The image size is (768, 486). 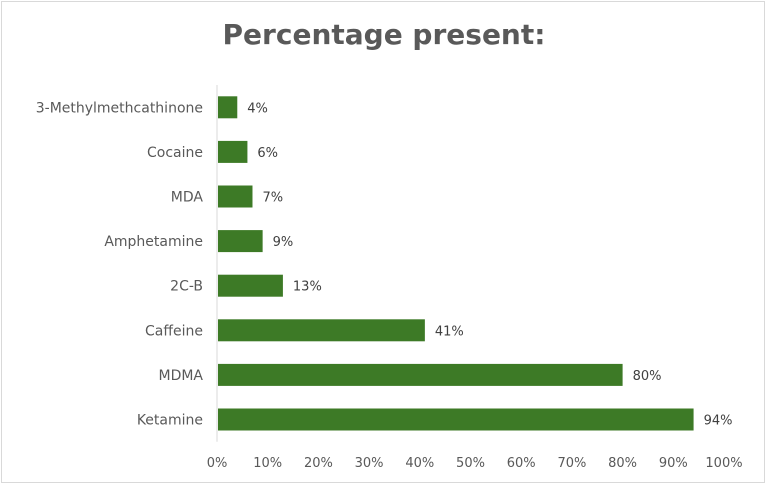 What do you see at coordinates (718, 421) in the screenshot?
I see `data-label: 94%` at bounding box center [718, 421].